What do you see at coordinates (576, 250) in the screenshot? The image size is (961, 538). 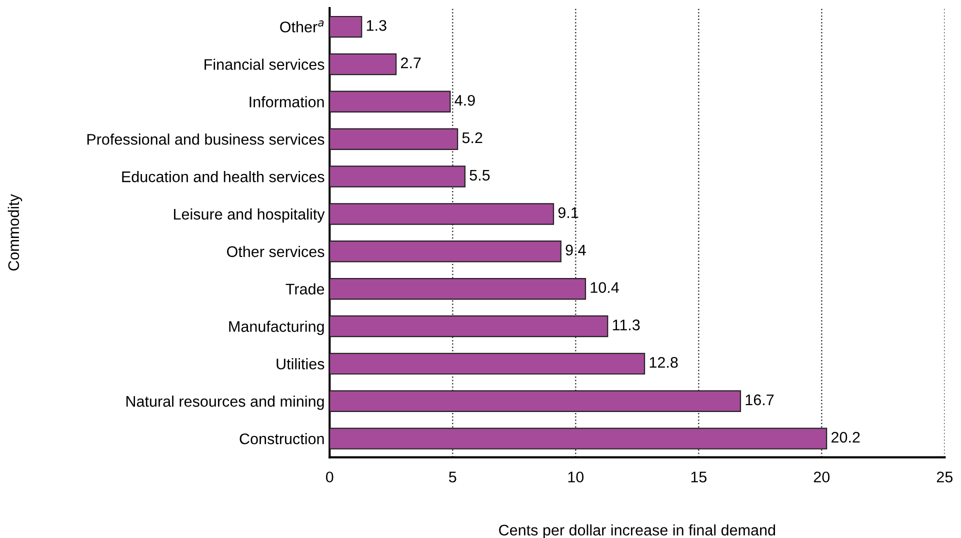 I see `data-label: 9.4` at bounding box center [576, 250].